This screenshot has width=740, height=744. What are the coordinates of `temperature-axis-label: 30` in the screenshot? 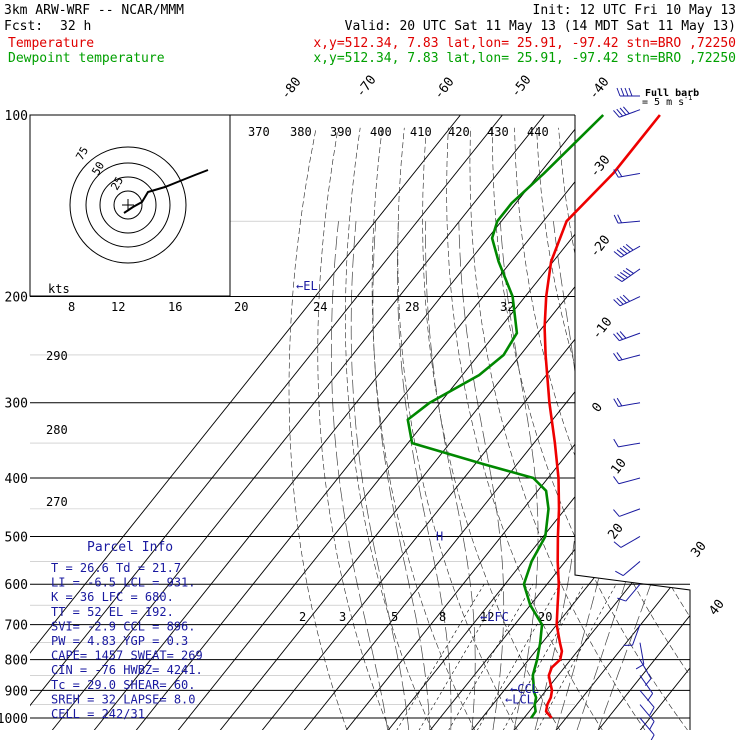 It's located at (698, 550).